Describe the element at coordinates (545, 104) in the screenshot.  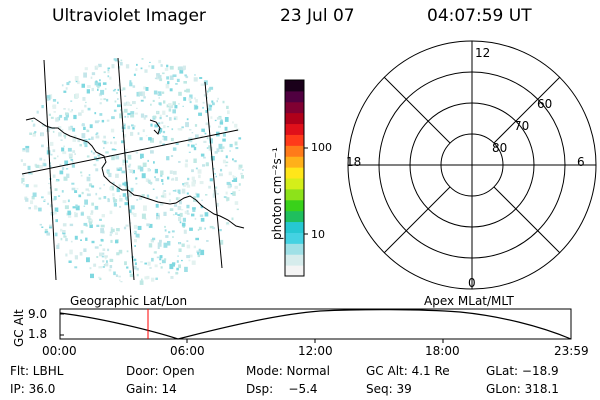
I see `polar-ring-60: 60` at that location.